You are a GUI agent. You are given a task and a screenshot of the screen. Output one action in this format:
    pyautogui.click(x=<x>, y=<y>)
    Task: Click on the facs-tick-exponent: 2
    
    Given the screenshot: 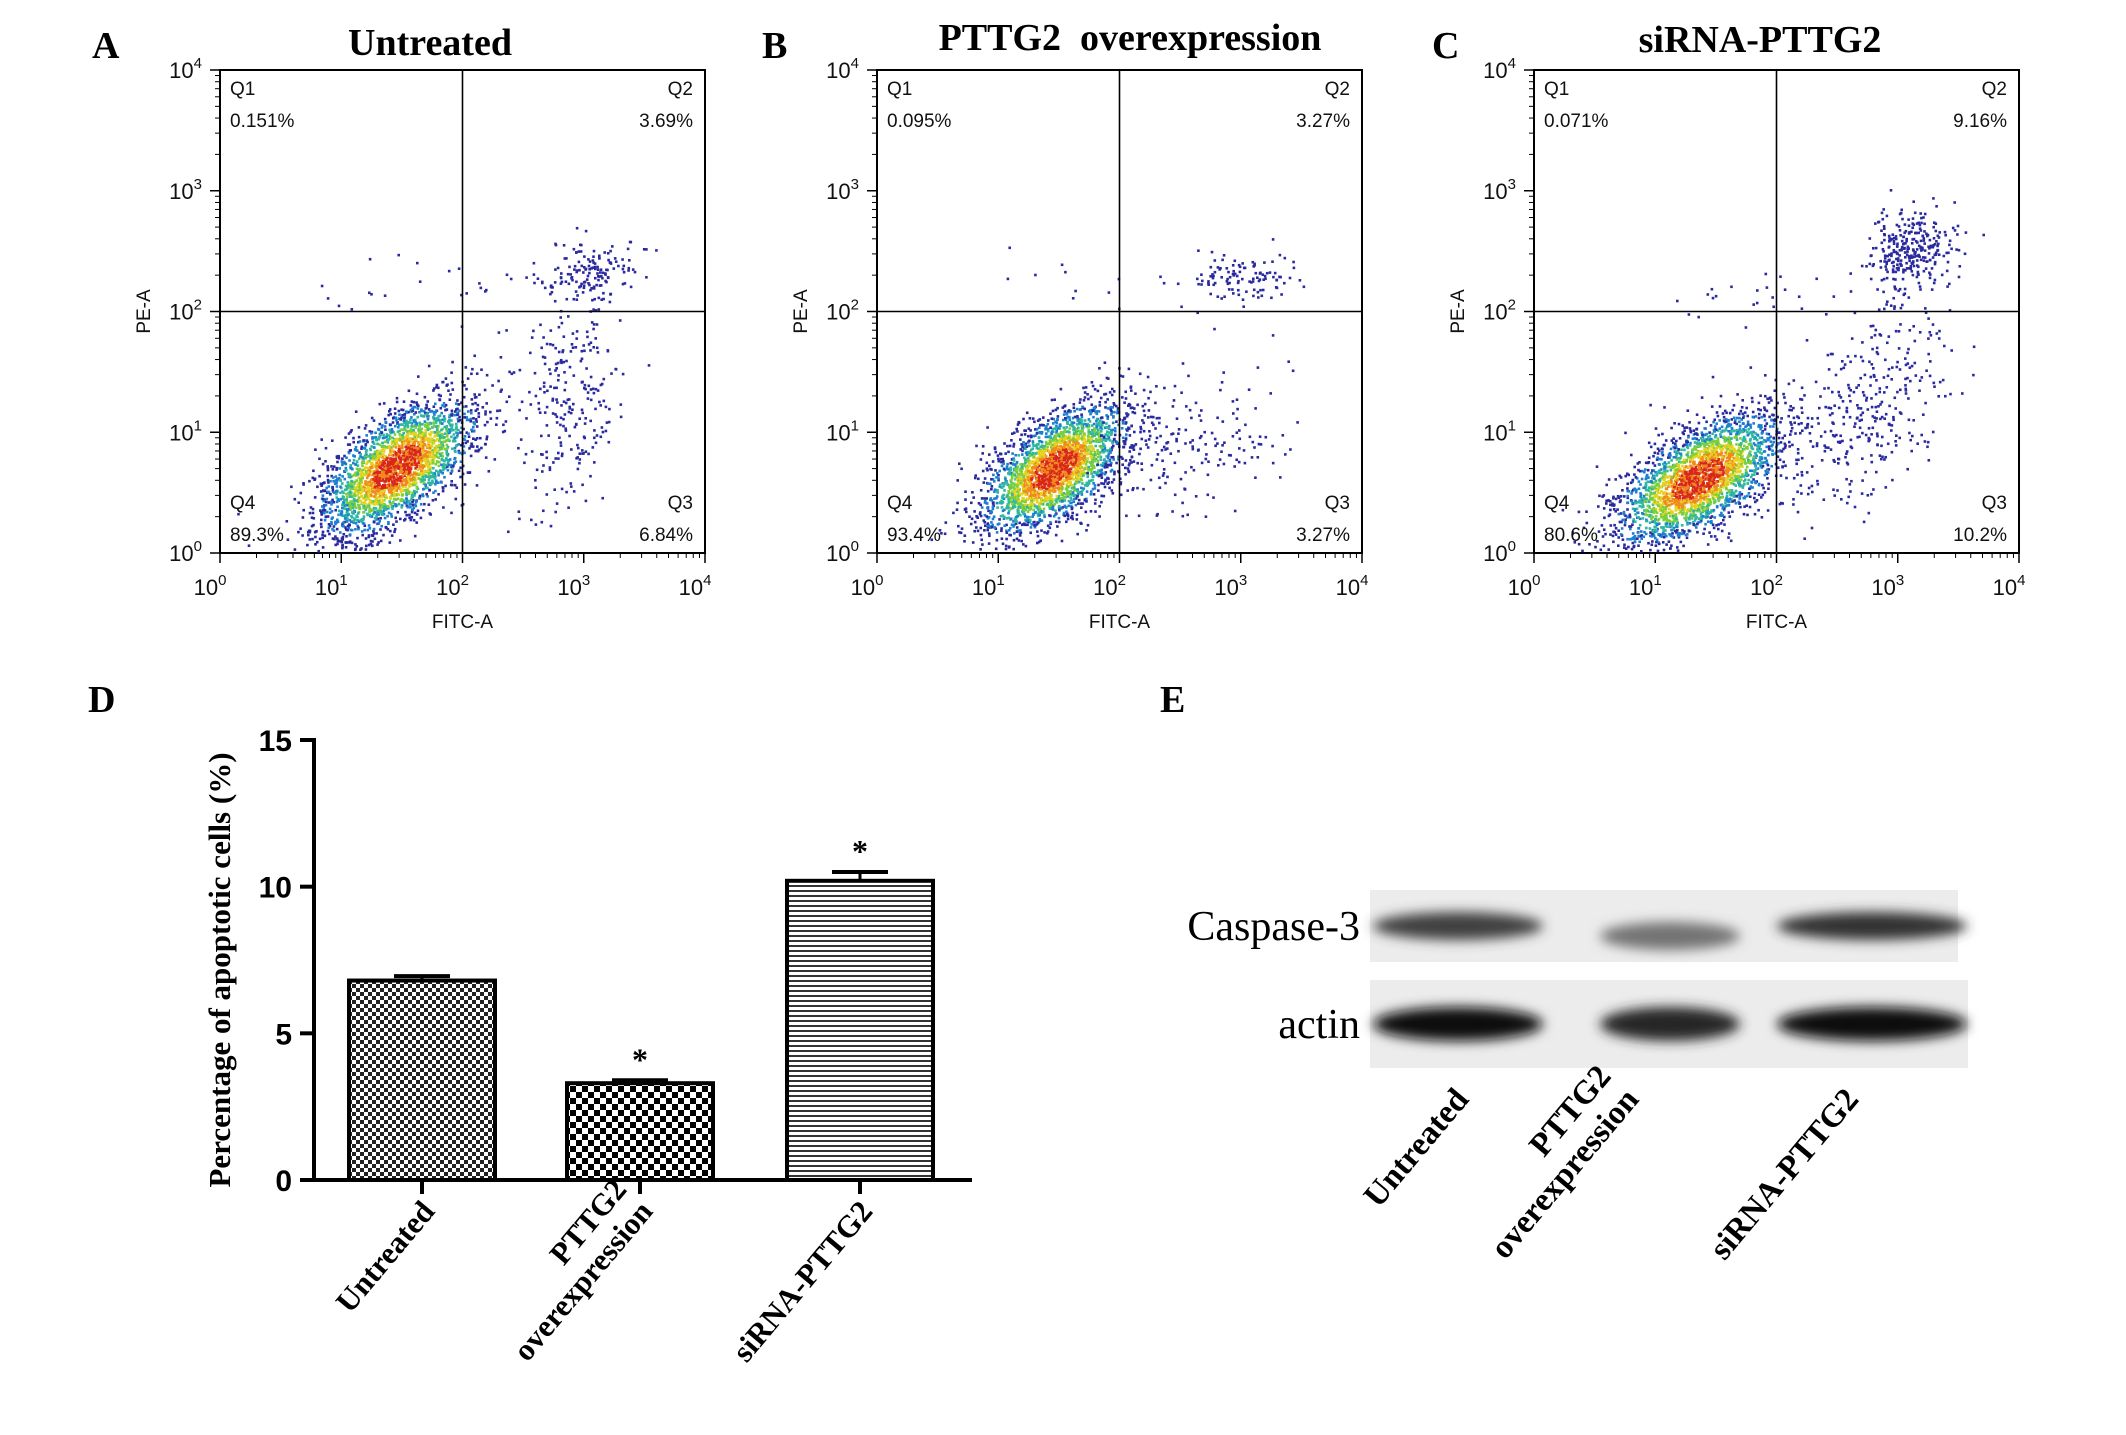 What is the action you would take?
    pyautogui.click(x=465, y=580)
    